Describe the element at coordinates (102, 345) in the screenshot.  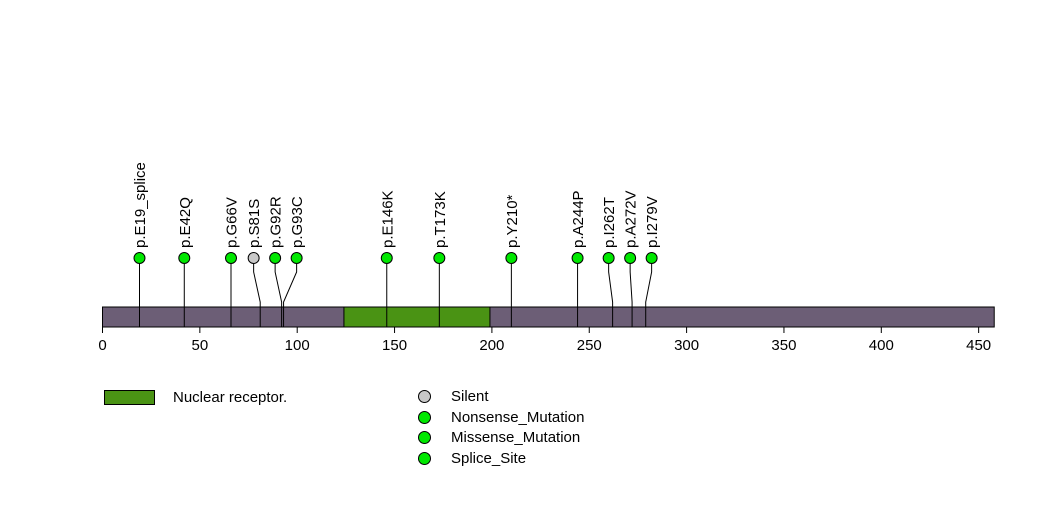
I see `axis-tick-label: 0` at that location.